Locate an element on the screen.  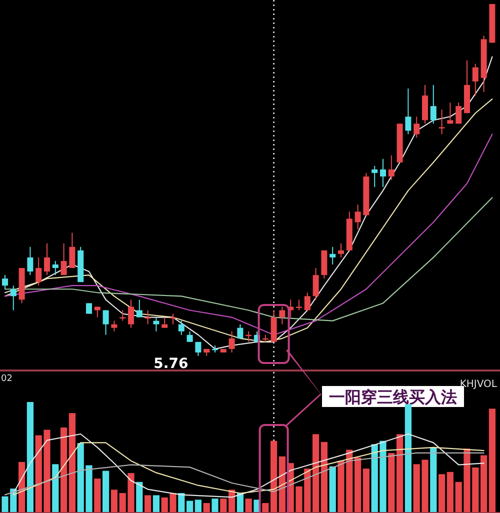
annotation: 一阳穿三线买入法 is located at coordinates (393, 397).